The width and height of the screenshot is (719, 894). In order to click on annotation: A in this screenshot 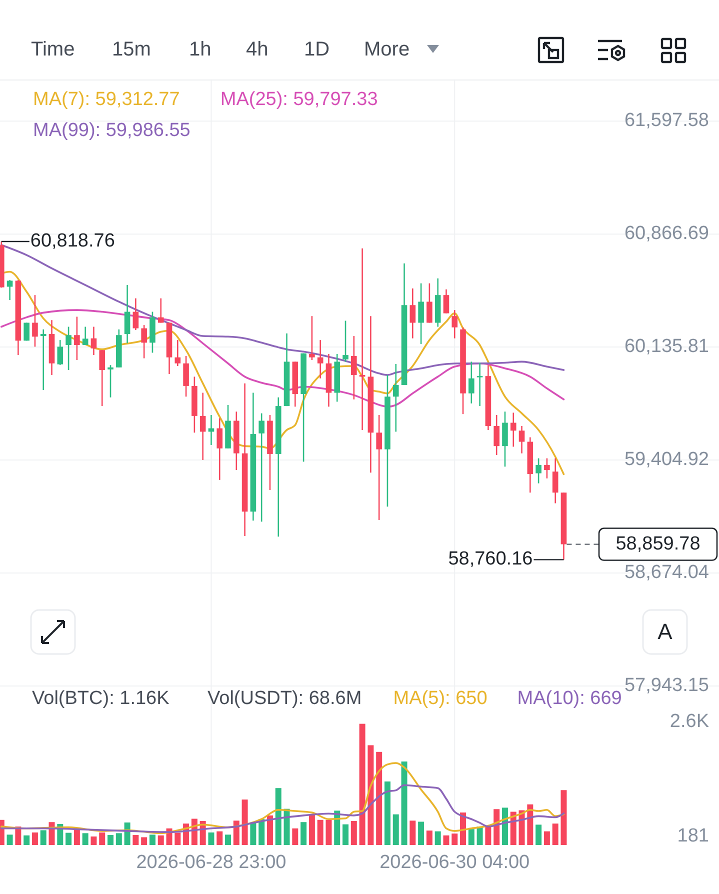, I will do `click(665, 631)`.